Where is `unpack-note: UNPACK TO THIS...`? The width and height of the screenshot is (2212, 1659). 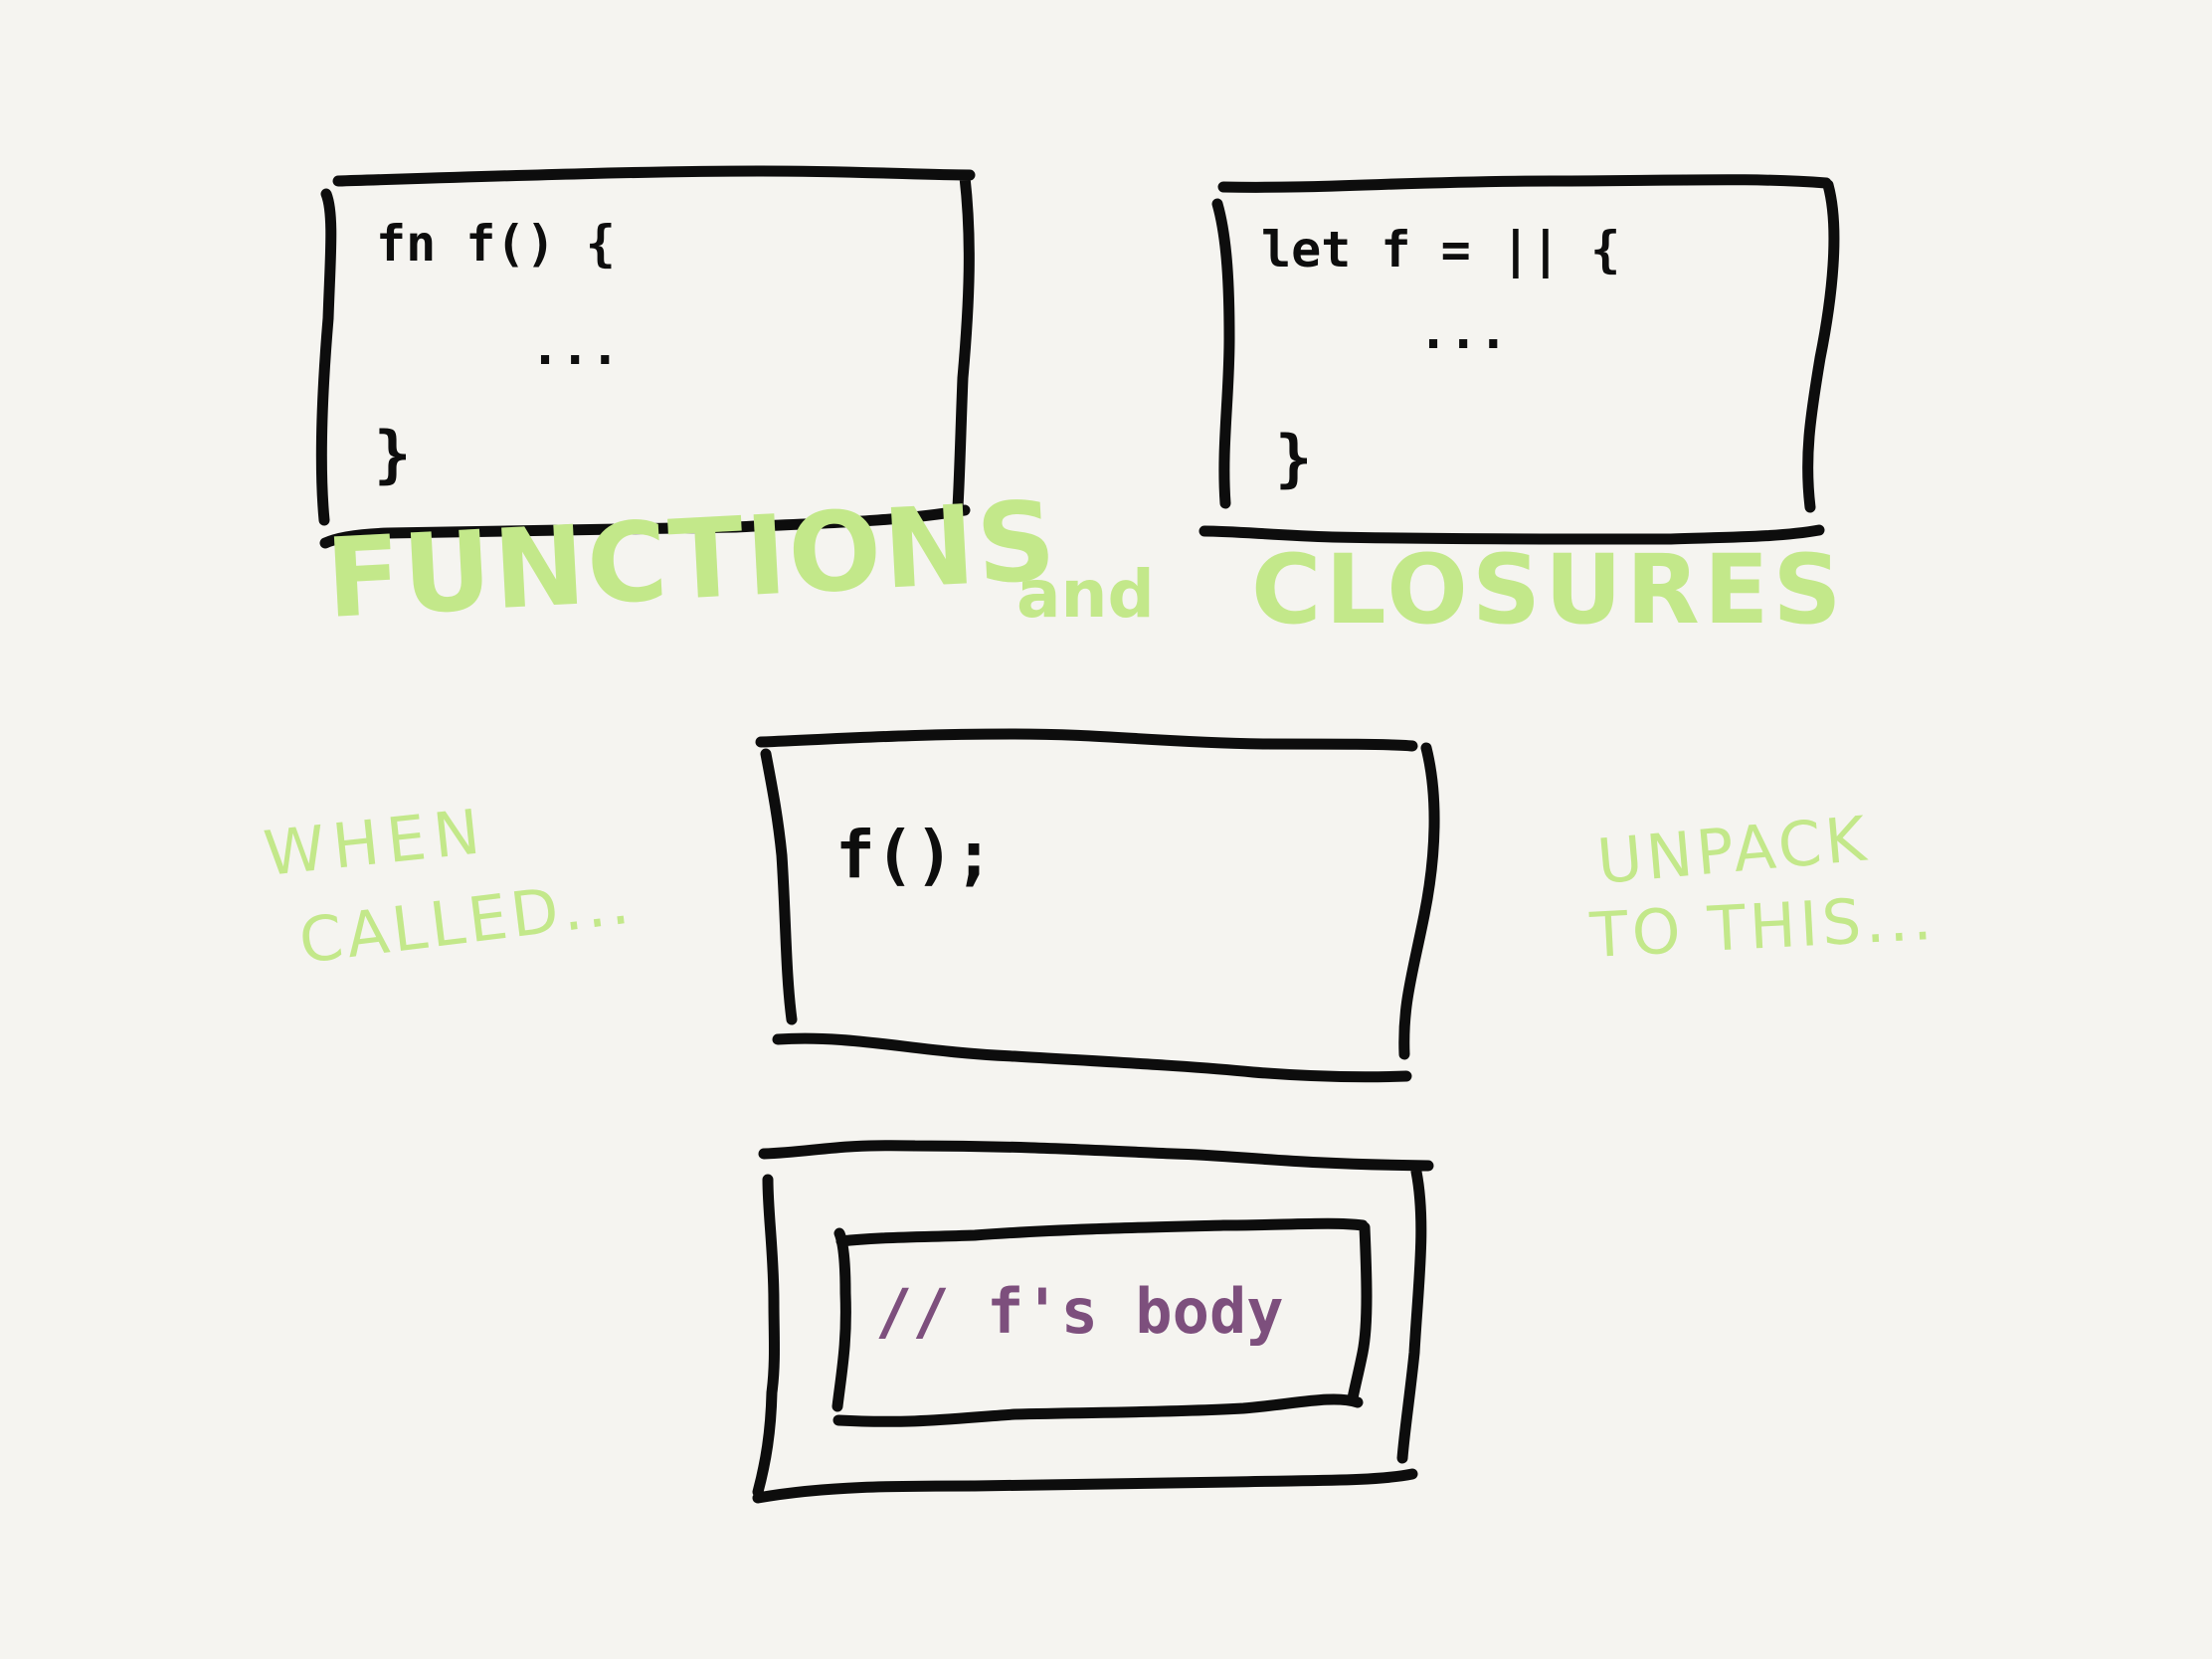
unpack-note: UNPACK TO THIS... is located at coordinates (1762, 887).